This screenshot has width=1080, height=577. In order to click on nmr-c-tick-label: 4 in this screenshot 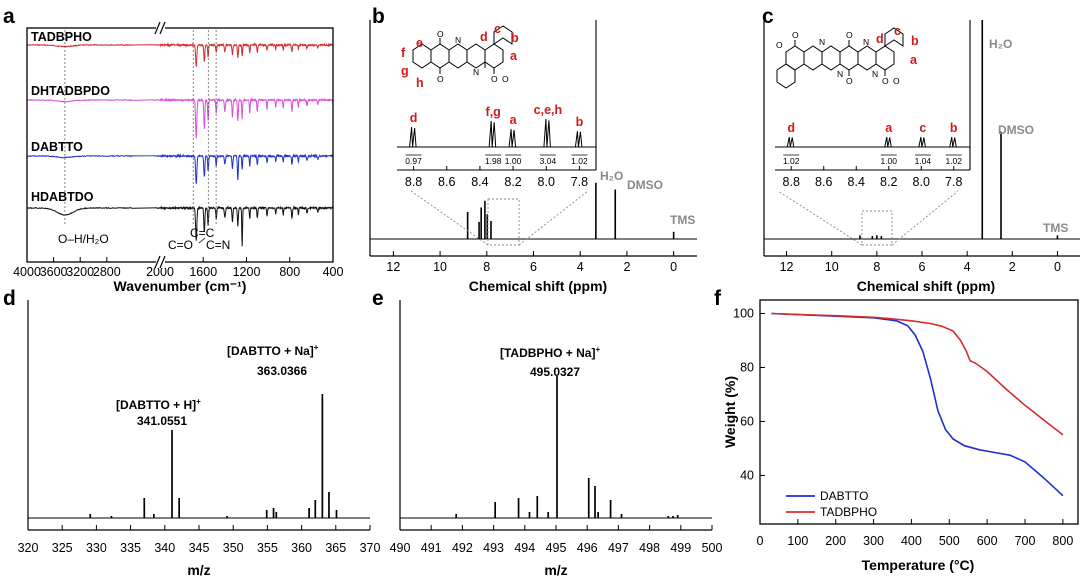, I will do `click(967, 267)`.